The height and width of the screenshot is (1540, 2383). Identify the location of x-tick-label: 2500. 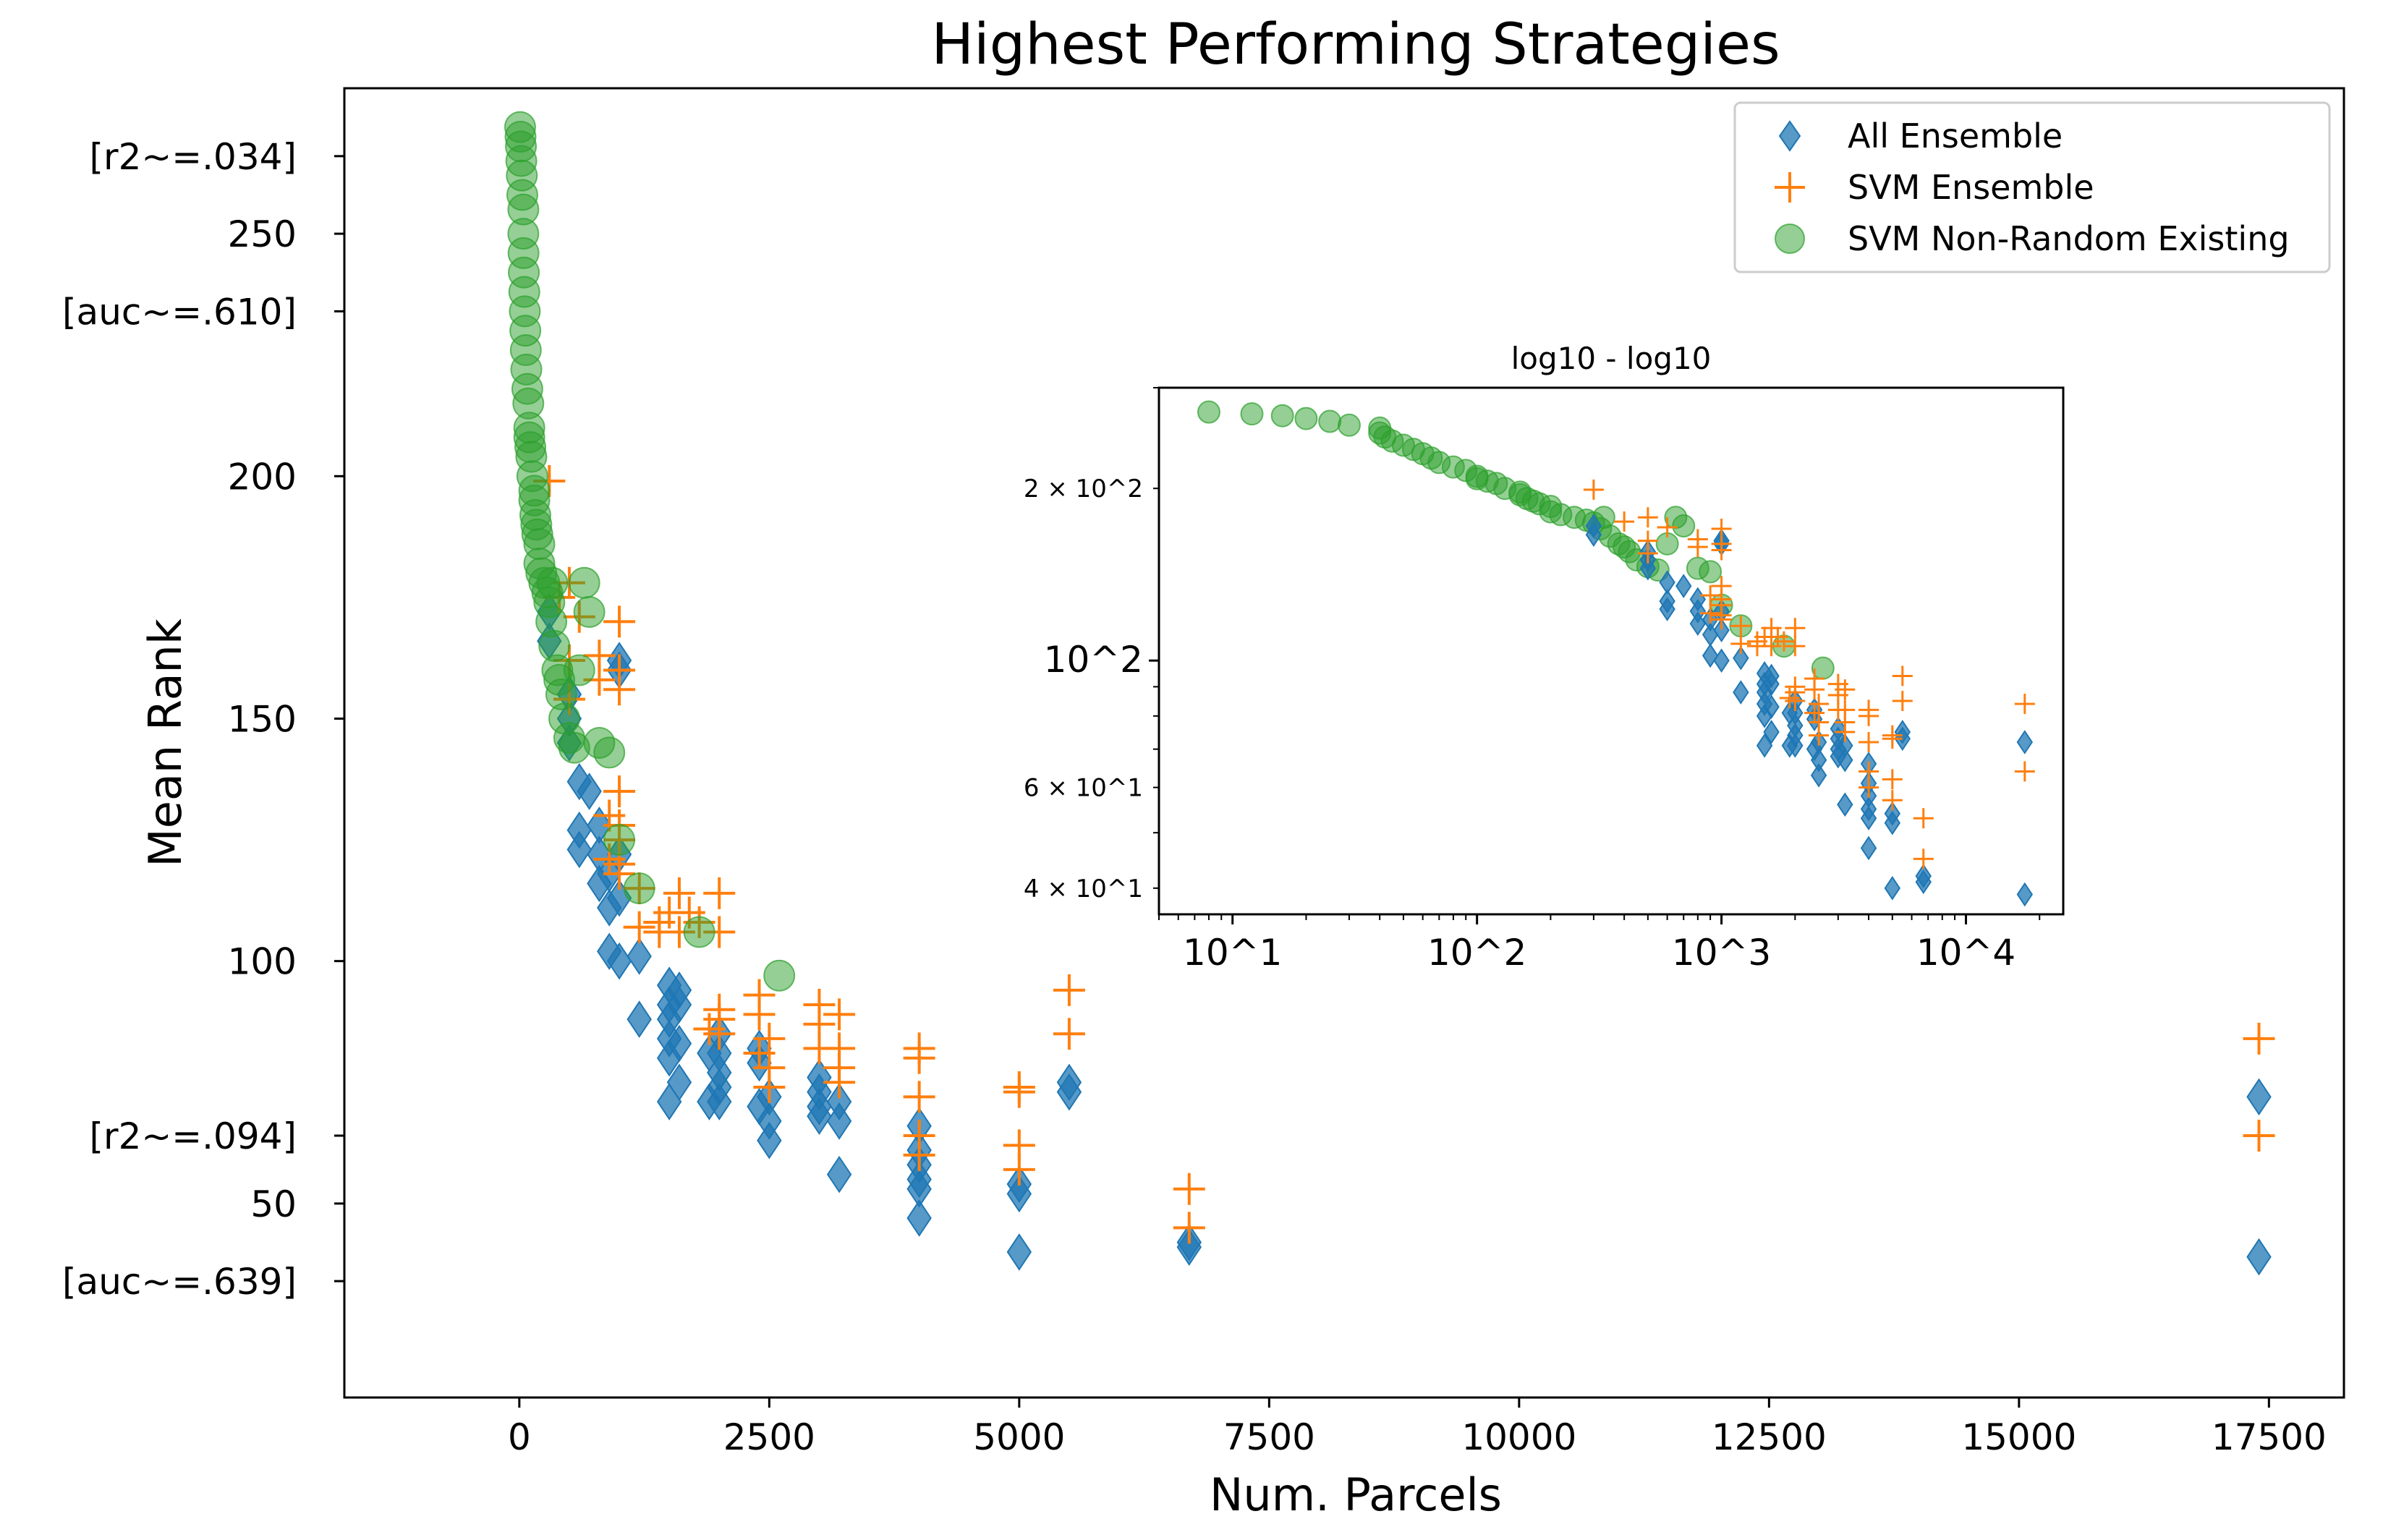
(769, 1437).